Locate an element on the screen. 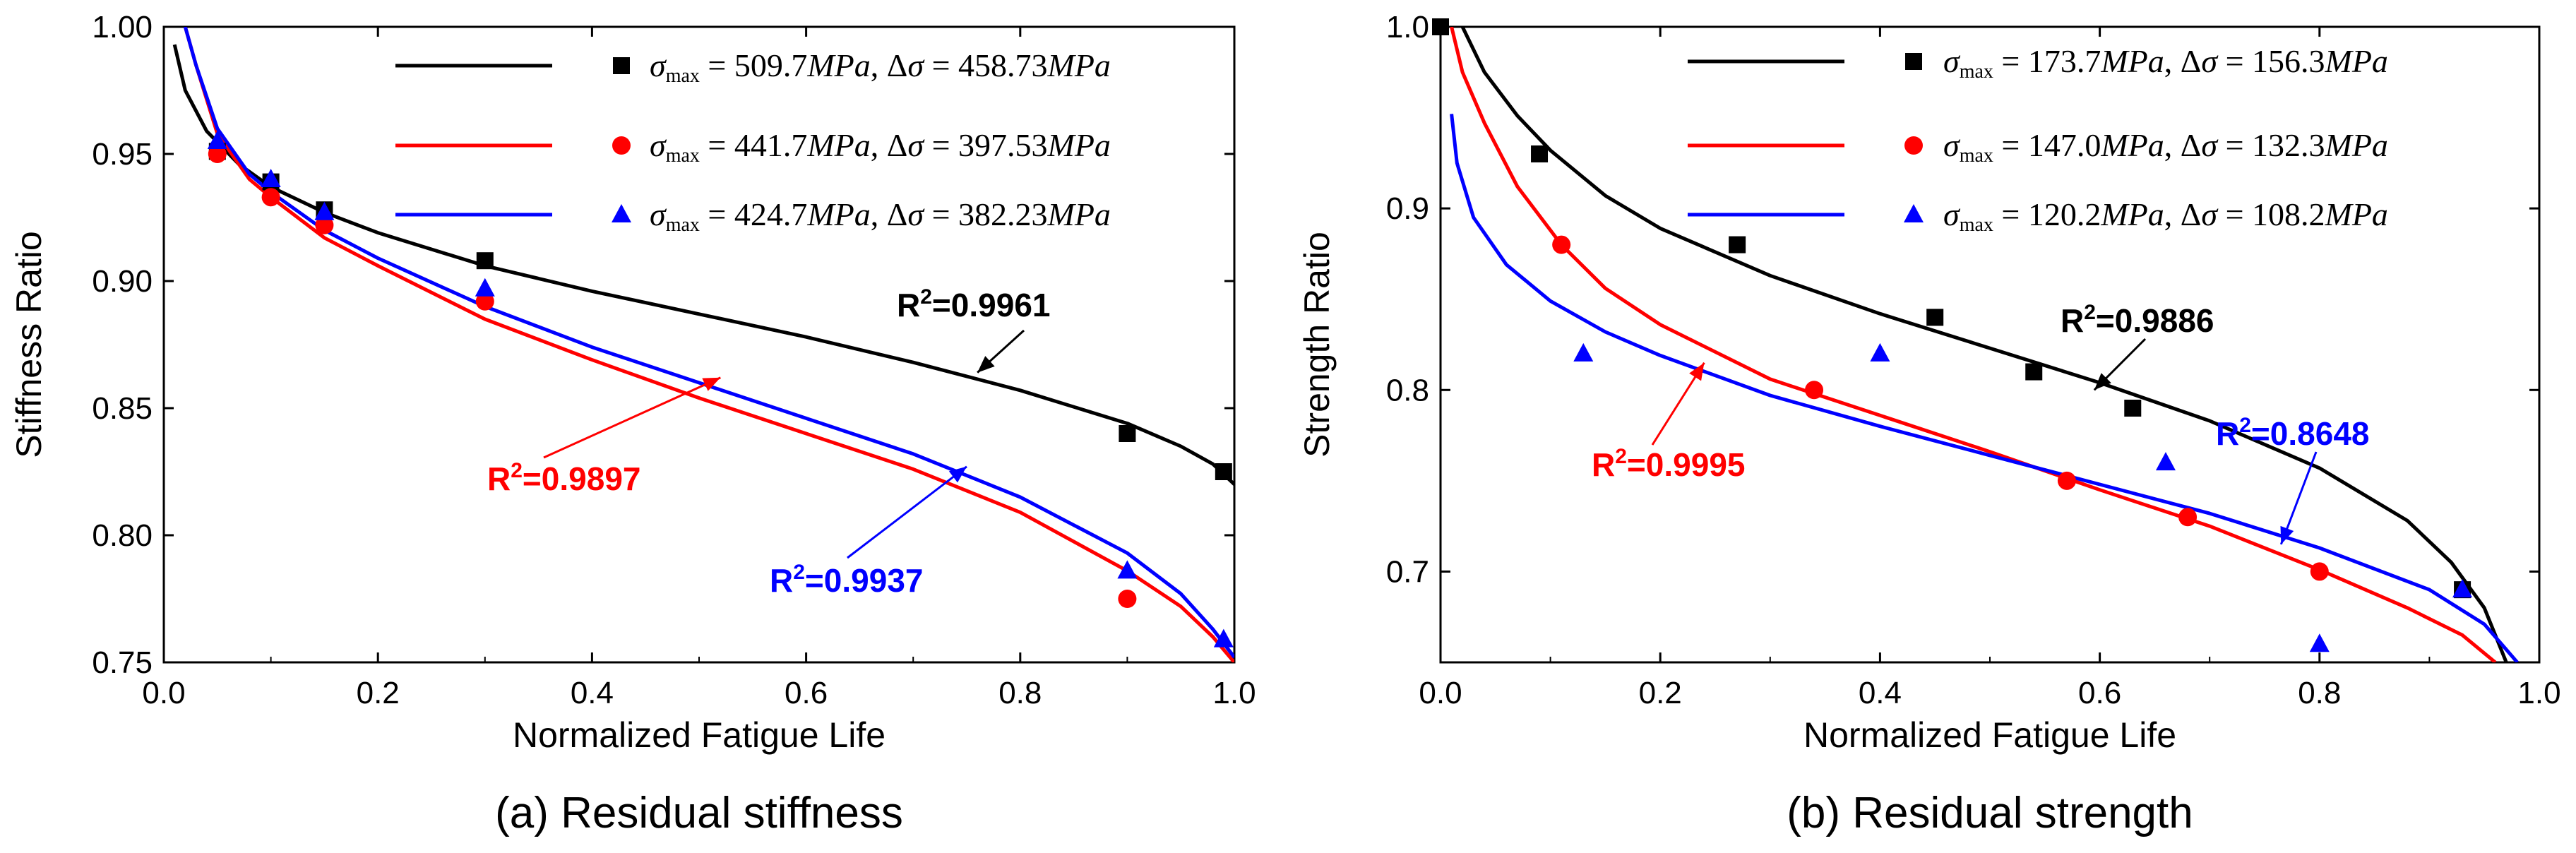 The height and width of the screenshot is (853, 2576). legend-label-0: σmax = 173.7MPa, Δσ = 156.3MPa is located at coordinates (2165, 63).